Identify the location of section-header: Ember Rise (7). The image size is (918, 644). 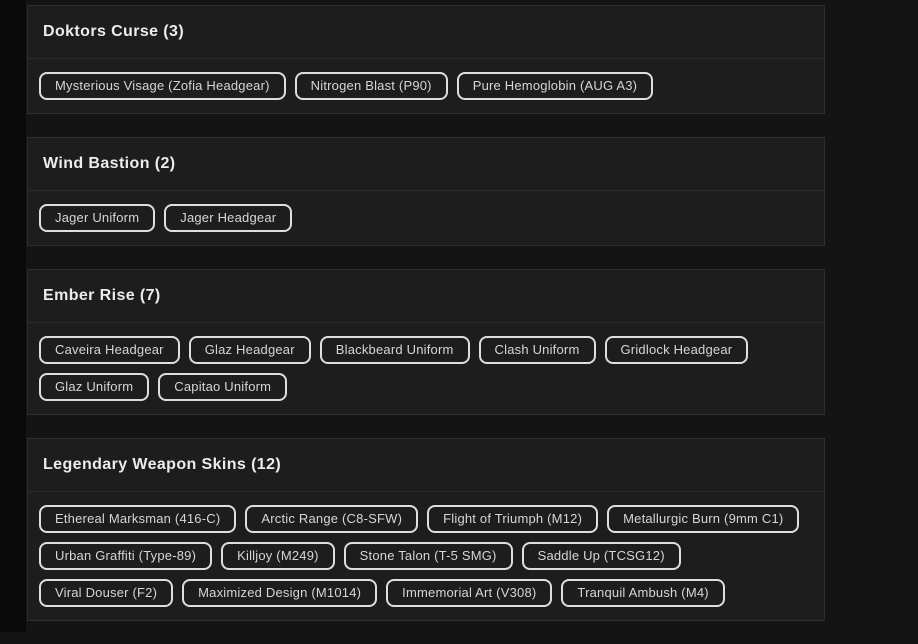
(426, 296).